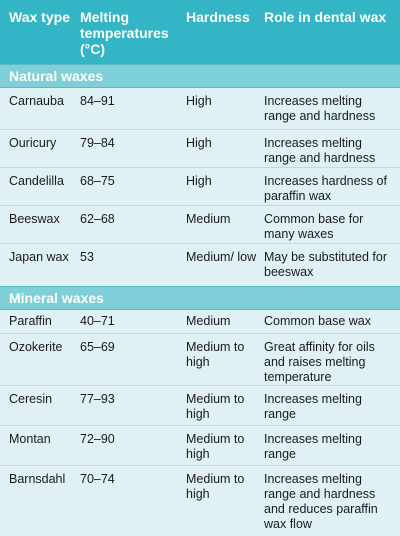 The image size is (400, 536). What do you see at coordinates (30, 439) in the screenshot?
I see `cell-wax: Montan` at bounding box center [30, 439].